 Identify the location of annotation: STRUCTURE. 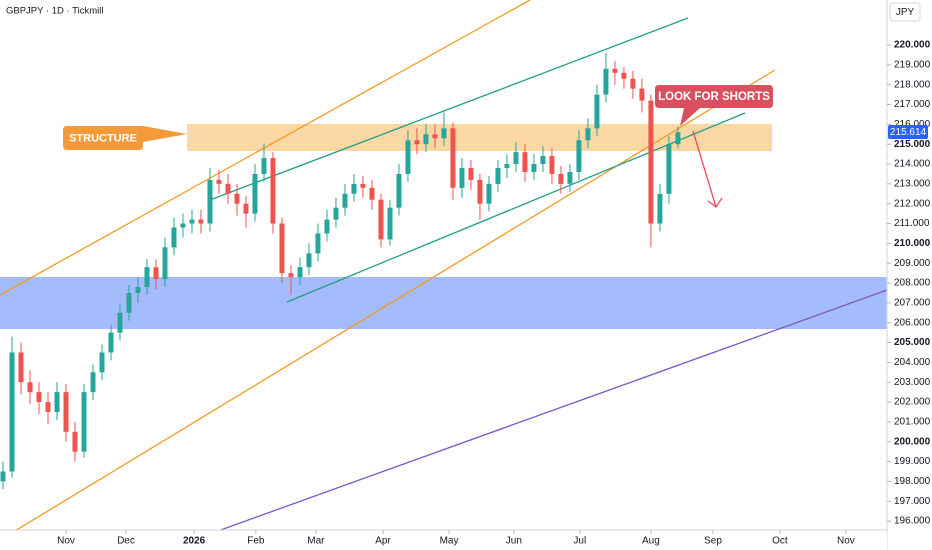
(103, 138).